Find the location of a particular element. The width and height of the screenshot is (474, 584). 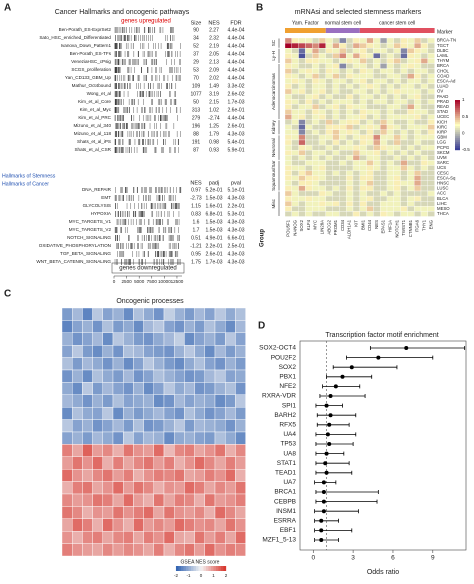

table-cell: 2.6e-02 is located at coordinates (236, 94).